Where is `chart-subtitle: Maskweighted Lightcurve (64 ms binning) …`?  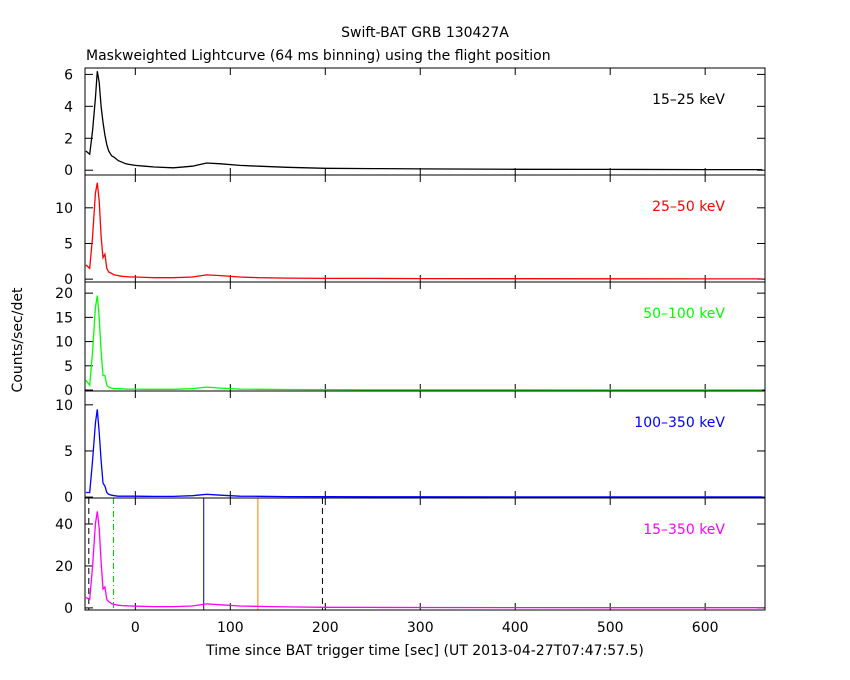 chart-subtitle: Maskweighted Lightcurve (64 ms binning) … is located at coordinates (318, 56).